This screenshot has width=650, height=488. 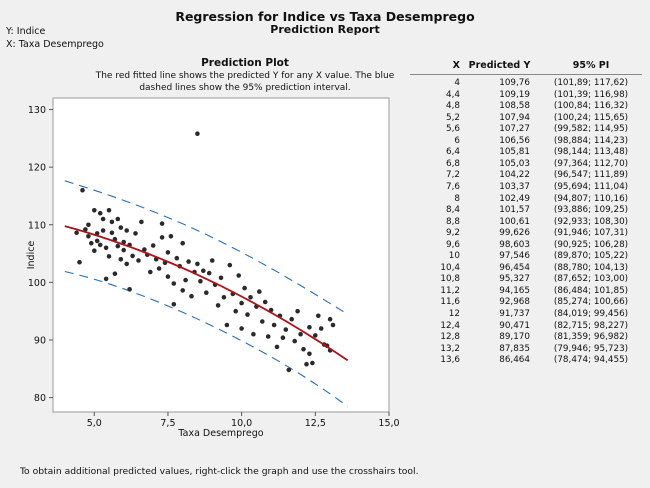 What do you see at coordinates (241, 423) in the screenshot?
I see `x-tick-label: 10,0` at bounding box center [241, 423].